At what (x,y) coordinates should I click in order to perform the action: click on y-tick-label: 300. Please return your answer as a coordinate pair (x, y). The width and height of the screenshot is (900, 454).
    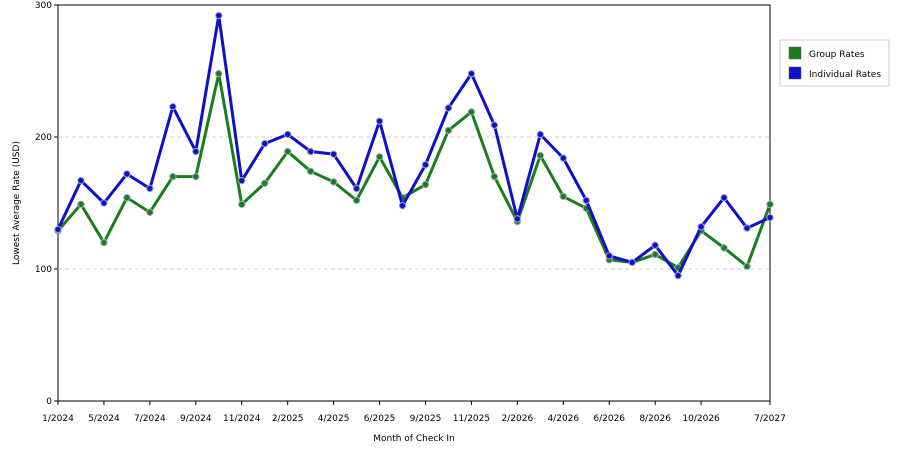
    Looking at the image, I should click on (43, 6).